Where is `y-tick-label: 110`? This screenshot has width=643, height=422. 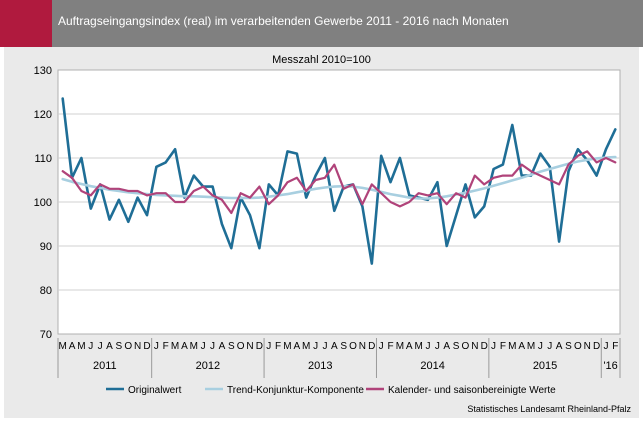
y-tick-label: 110 is located at coordinates (43, 159).